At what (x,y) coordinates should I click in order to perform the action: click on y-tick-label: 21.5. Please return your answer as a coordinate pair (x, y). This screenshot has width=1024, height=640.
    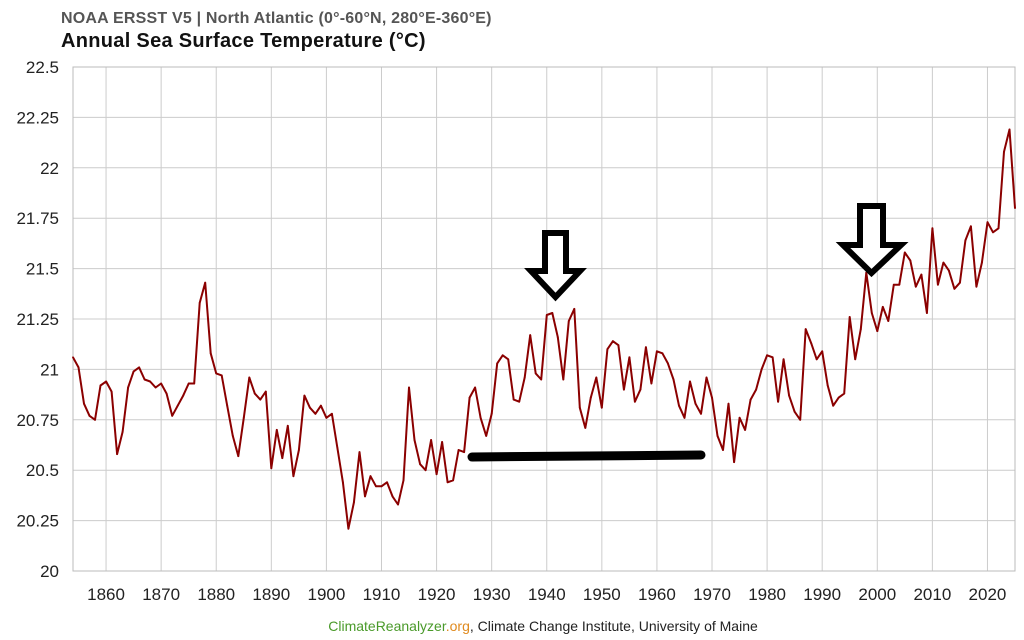
    Looking at the image, I should click on (42, 269).